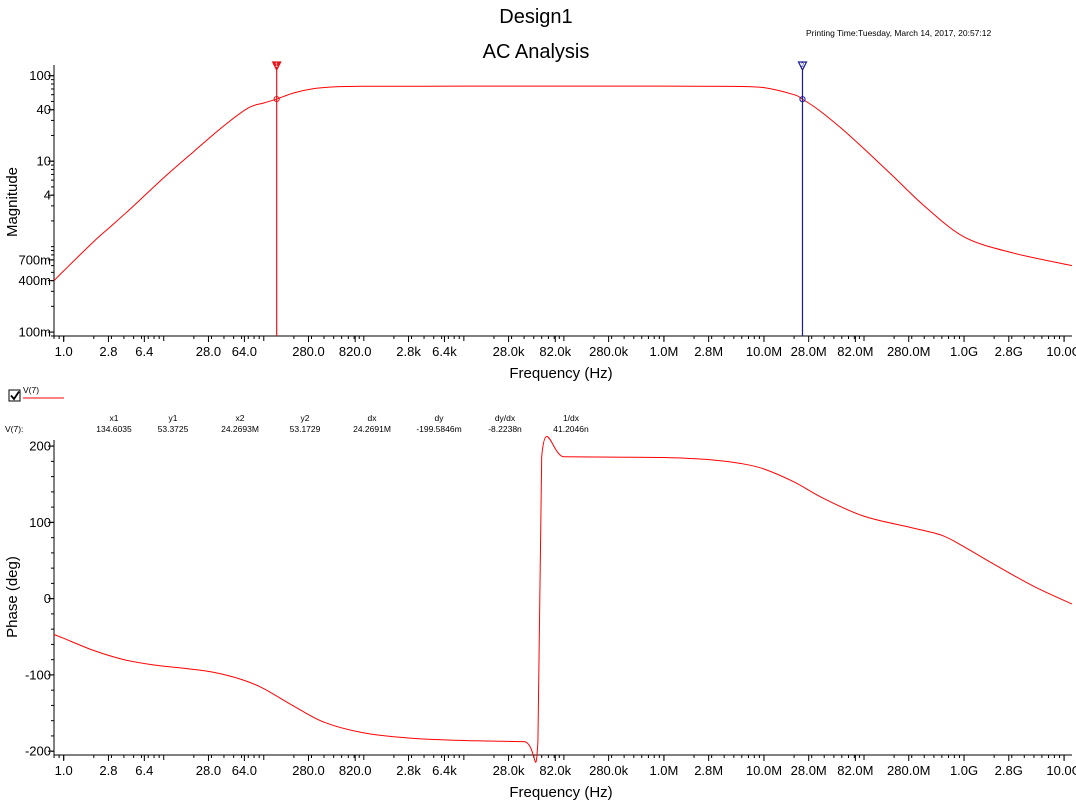 This screenshot has height=801, width=1076. I want to click on cursor-2-number: 2, so click(803, 66).